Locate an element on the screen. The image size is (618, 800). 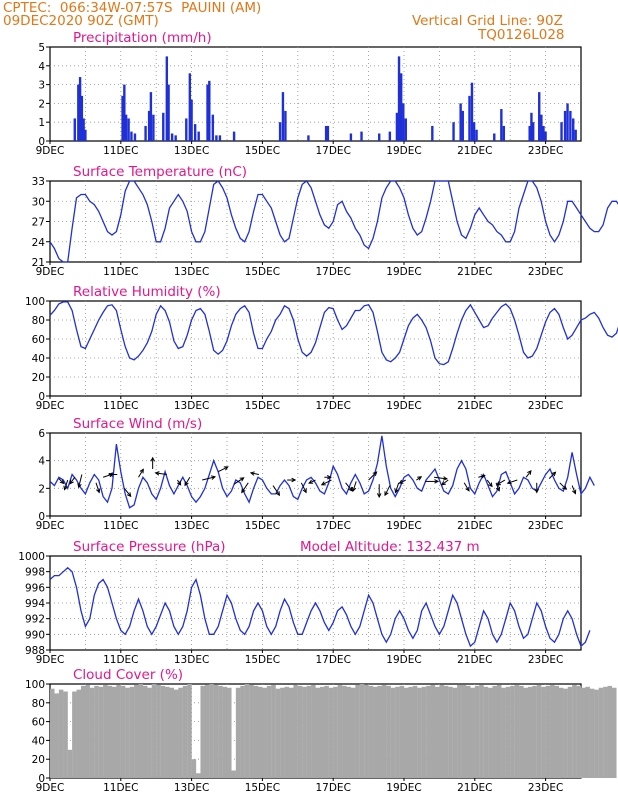
temperature-title: Surface Temperature (nC) is located at coordinates (160, 172).